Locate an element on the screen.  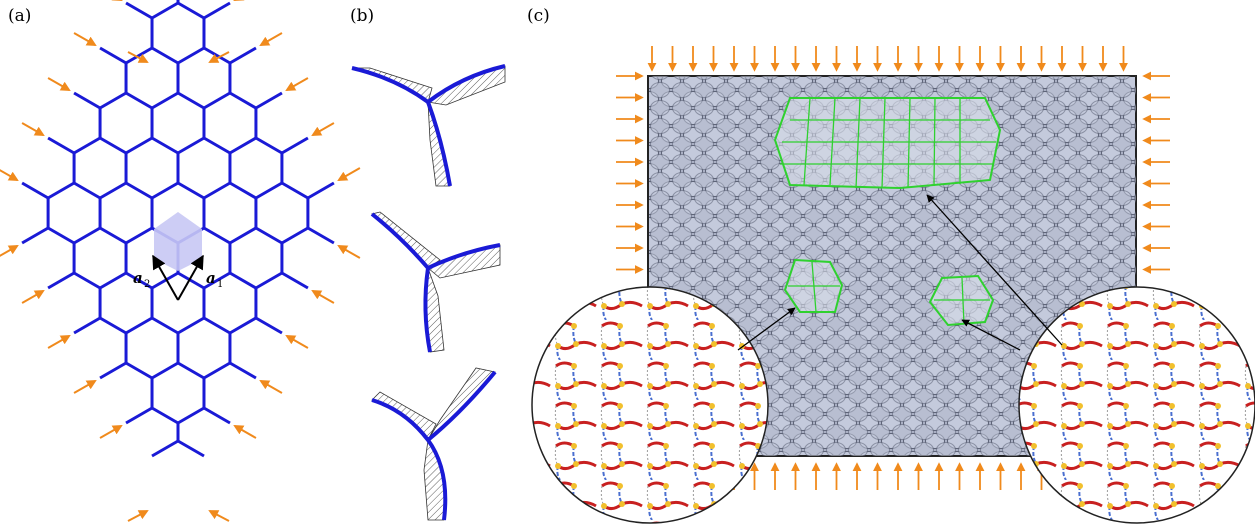
vector-a1-label: a is located at coordinates (211, 278).